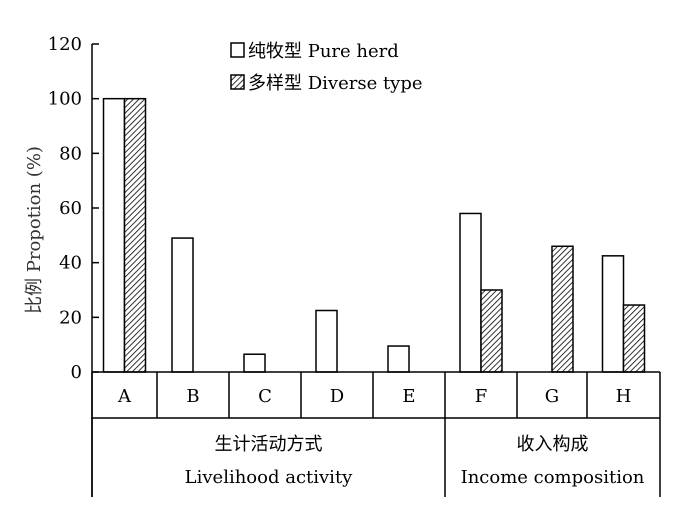  Describe the element at coordinates (70, 153) in the screenshot. I see `y-tick-label-80: 80` at that location.